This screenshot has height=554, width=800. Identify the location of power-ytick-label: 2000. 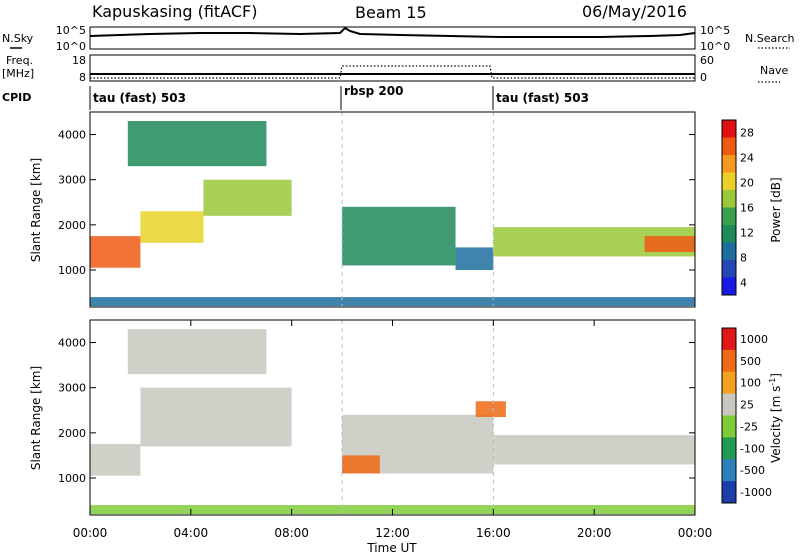
(72, 225).